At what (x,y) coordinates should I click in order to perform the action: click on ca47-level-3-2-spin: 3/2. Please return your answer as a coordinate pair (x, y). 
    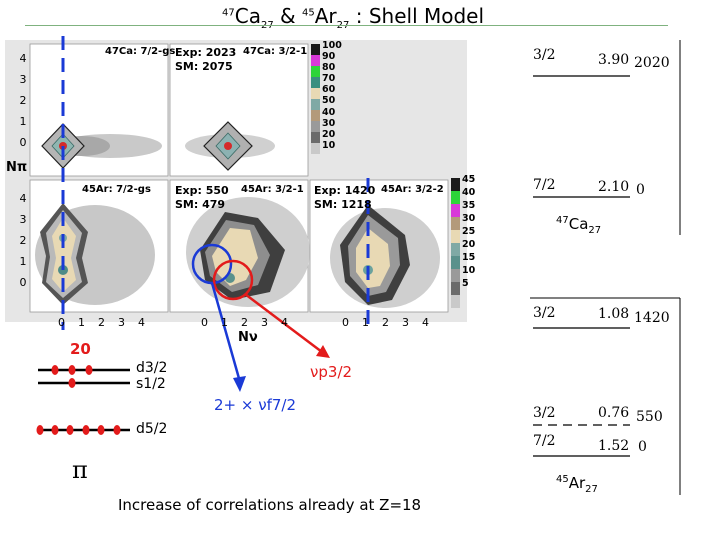
    Looking at the image, I should click on (544, 55).